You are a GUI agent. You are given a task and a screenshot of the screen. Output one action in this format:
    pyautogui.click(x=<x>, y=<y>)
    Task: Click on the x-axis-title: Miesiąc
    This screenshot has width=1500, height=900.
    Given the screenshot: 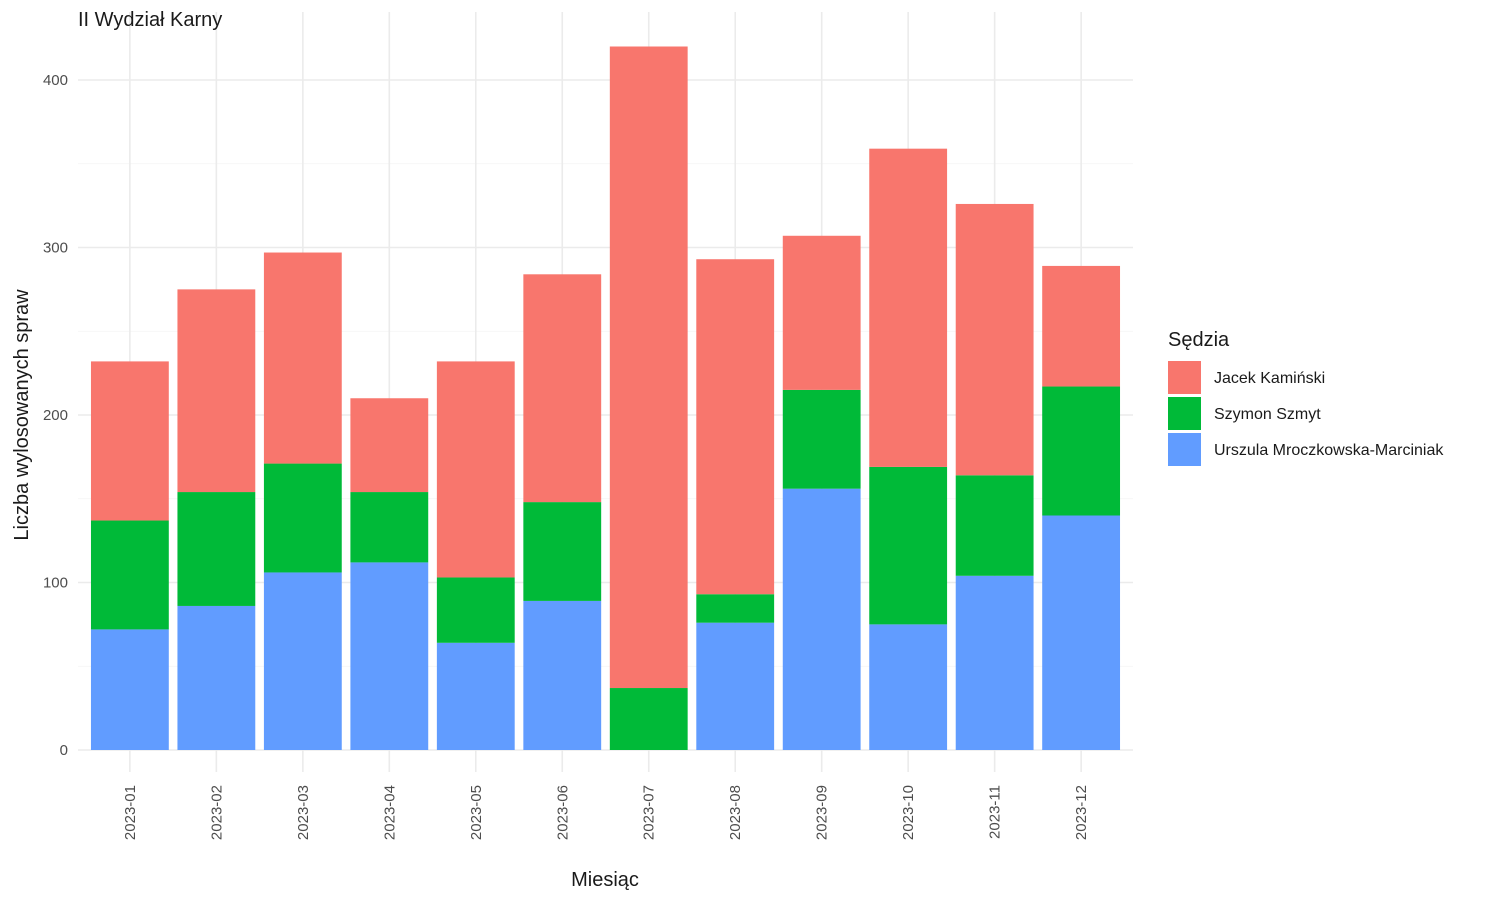 What is the action you would take?
    pyautogui.click(x=605, y=880)
    